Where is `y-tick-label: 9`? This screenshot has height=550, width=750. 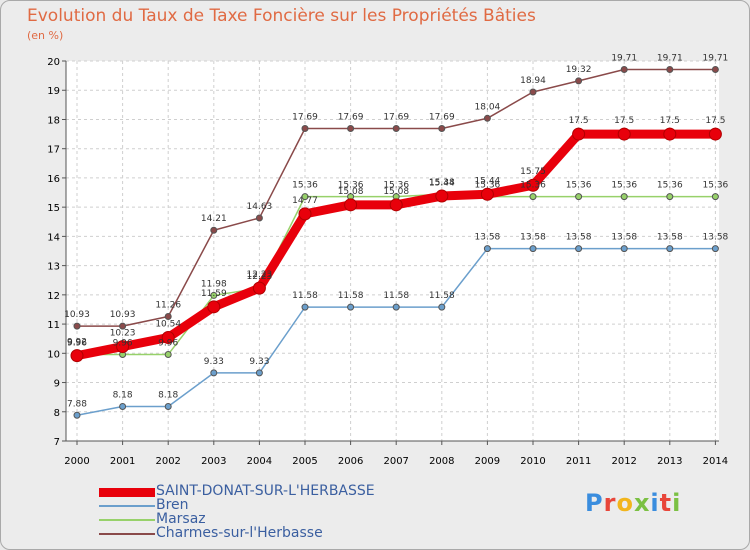 y-tick-label: 9 is located at coordinates (57, 384).